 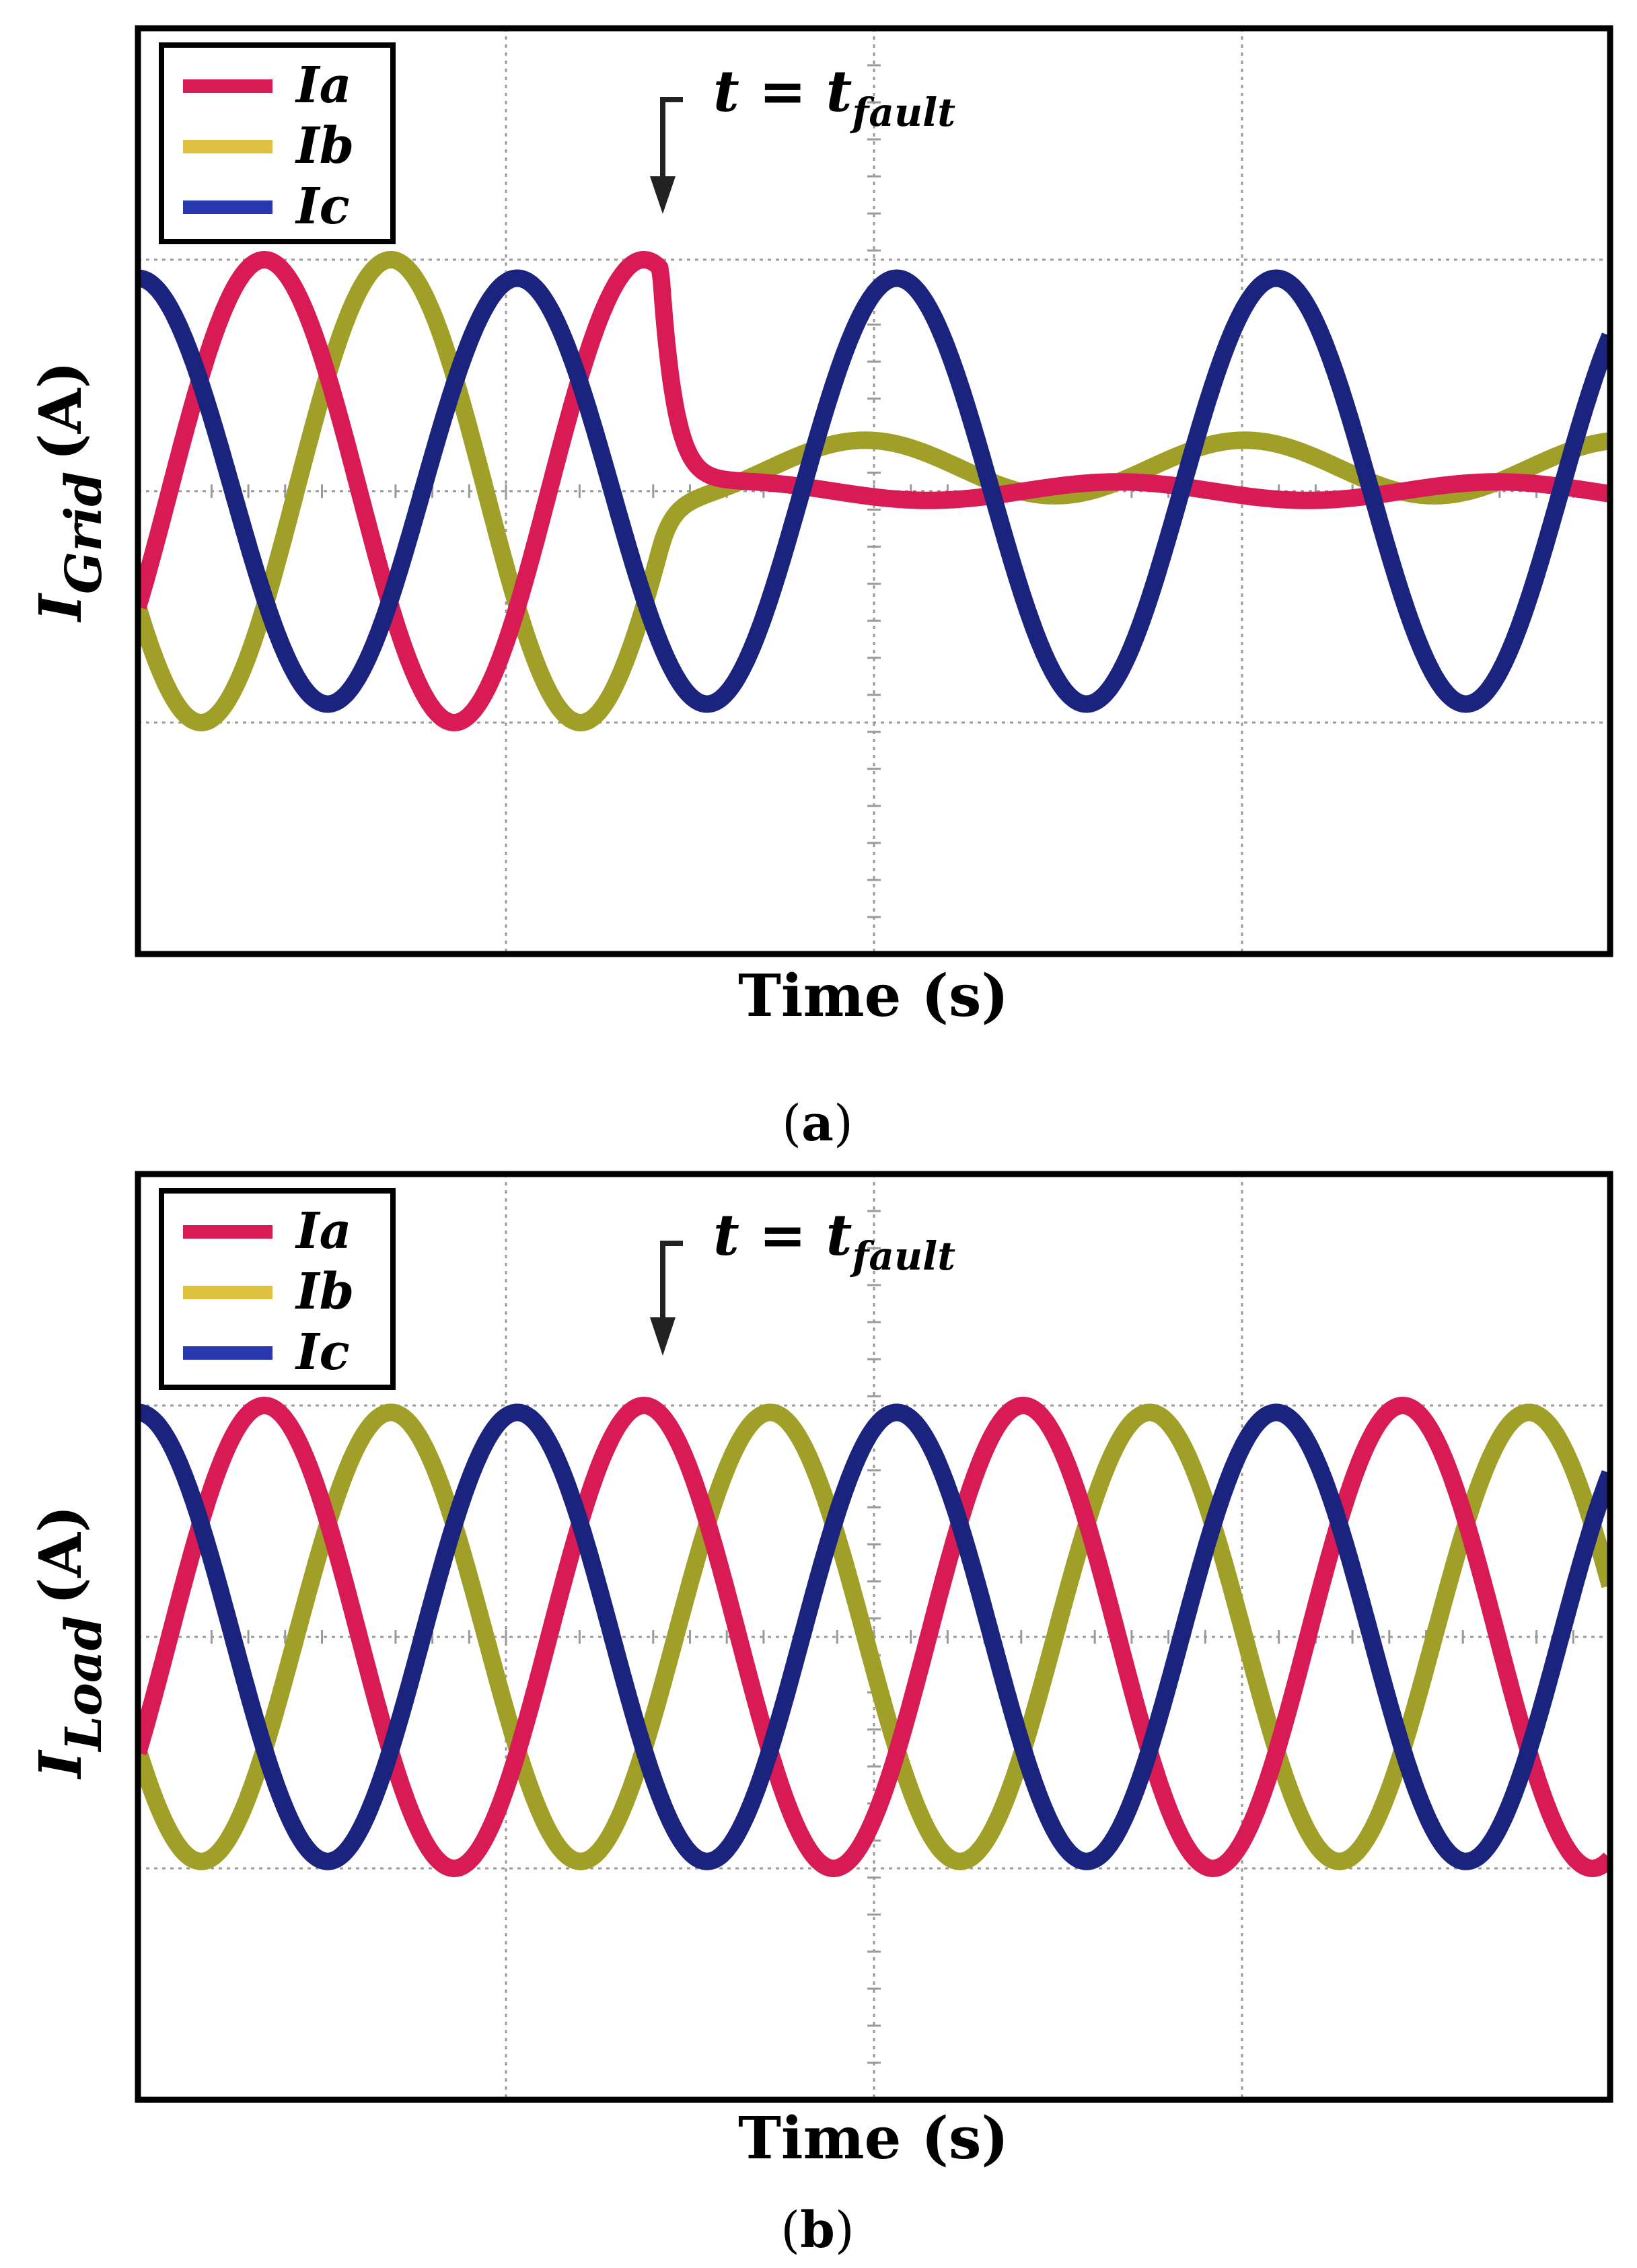 I want to click on legend-label-ic-b: Ic, so click(x=322, y=1352).